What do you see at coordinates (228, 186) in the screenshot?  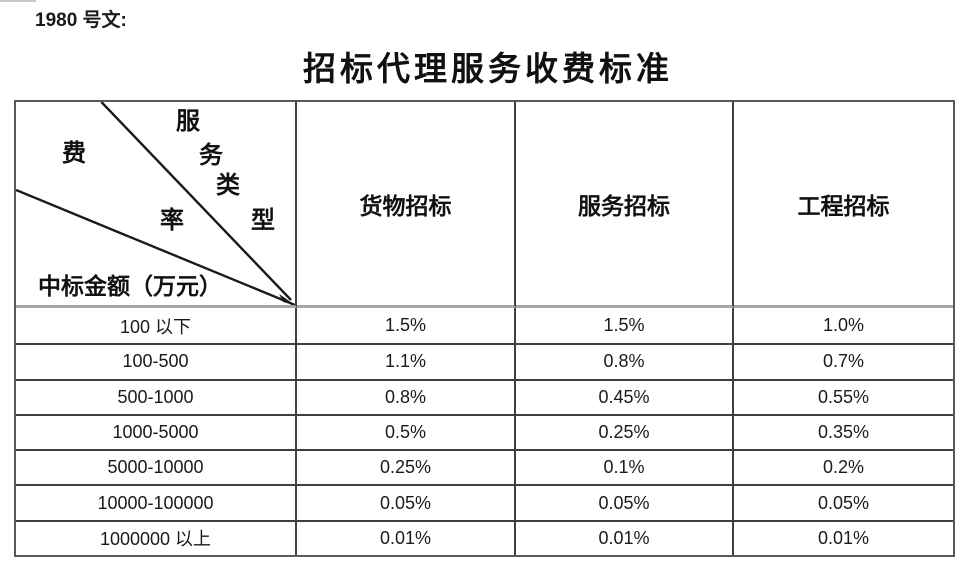 I see `corner-service-type-char-3: 类` at bounding box center [228, 186].